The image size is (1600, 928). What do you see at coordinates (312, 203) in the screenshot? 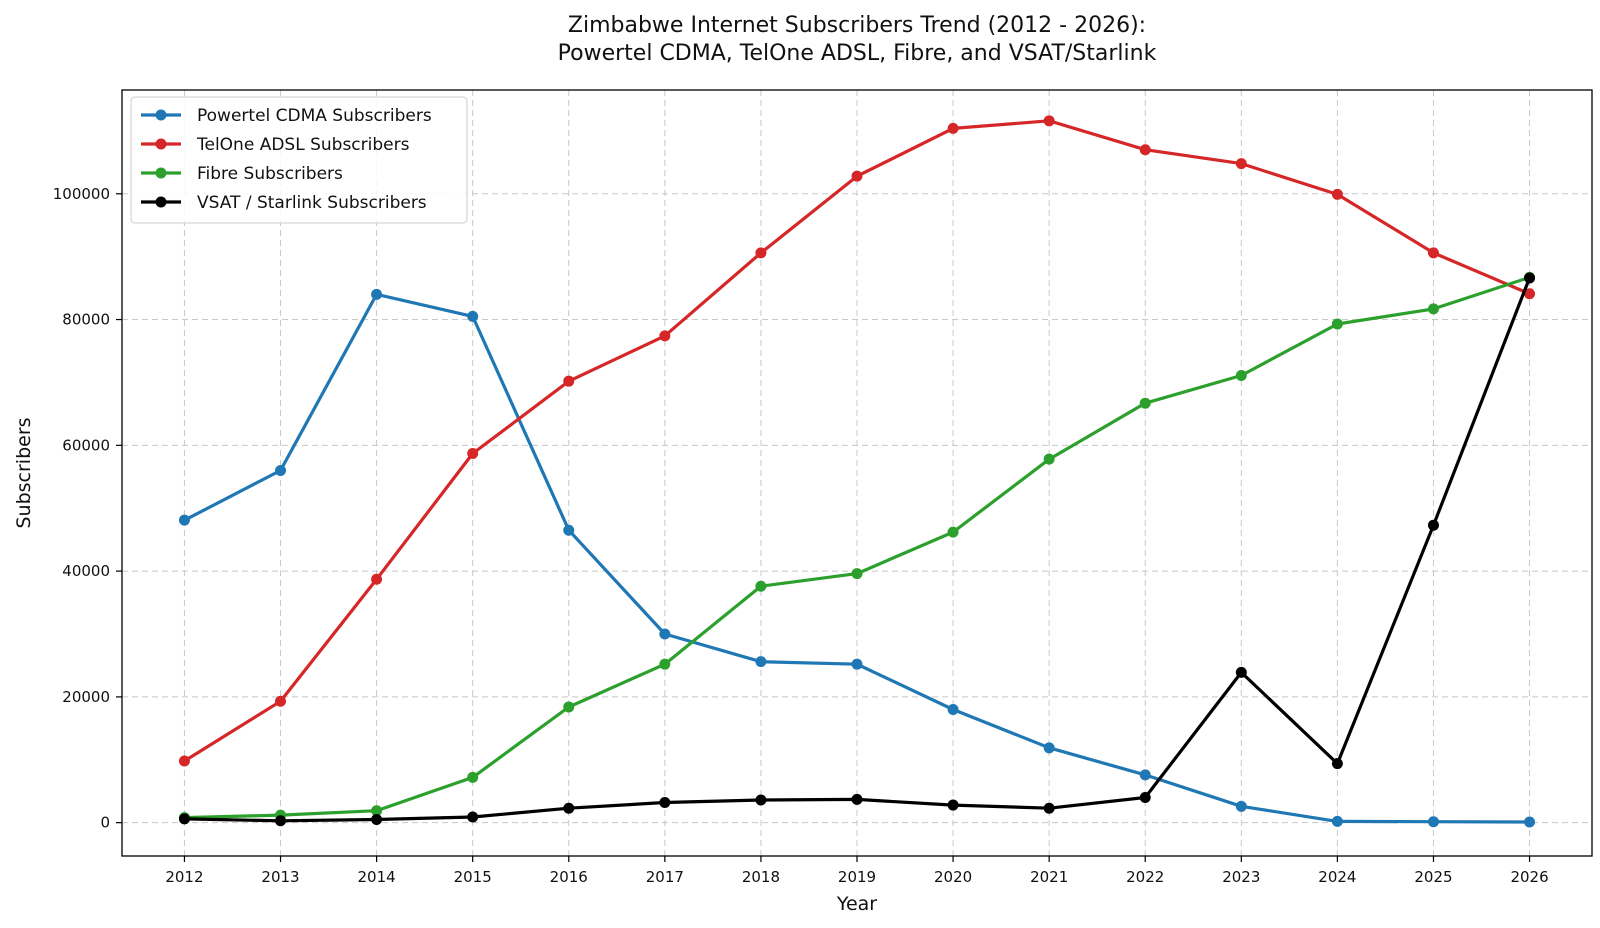
I see `legend-label: VSAT / Starlink Subscribers` at bounding box center [312, 203].